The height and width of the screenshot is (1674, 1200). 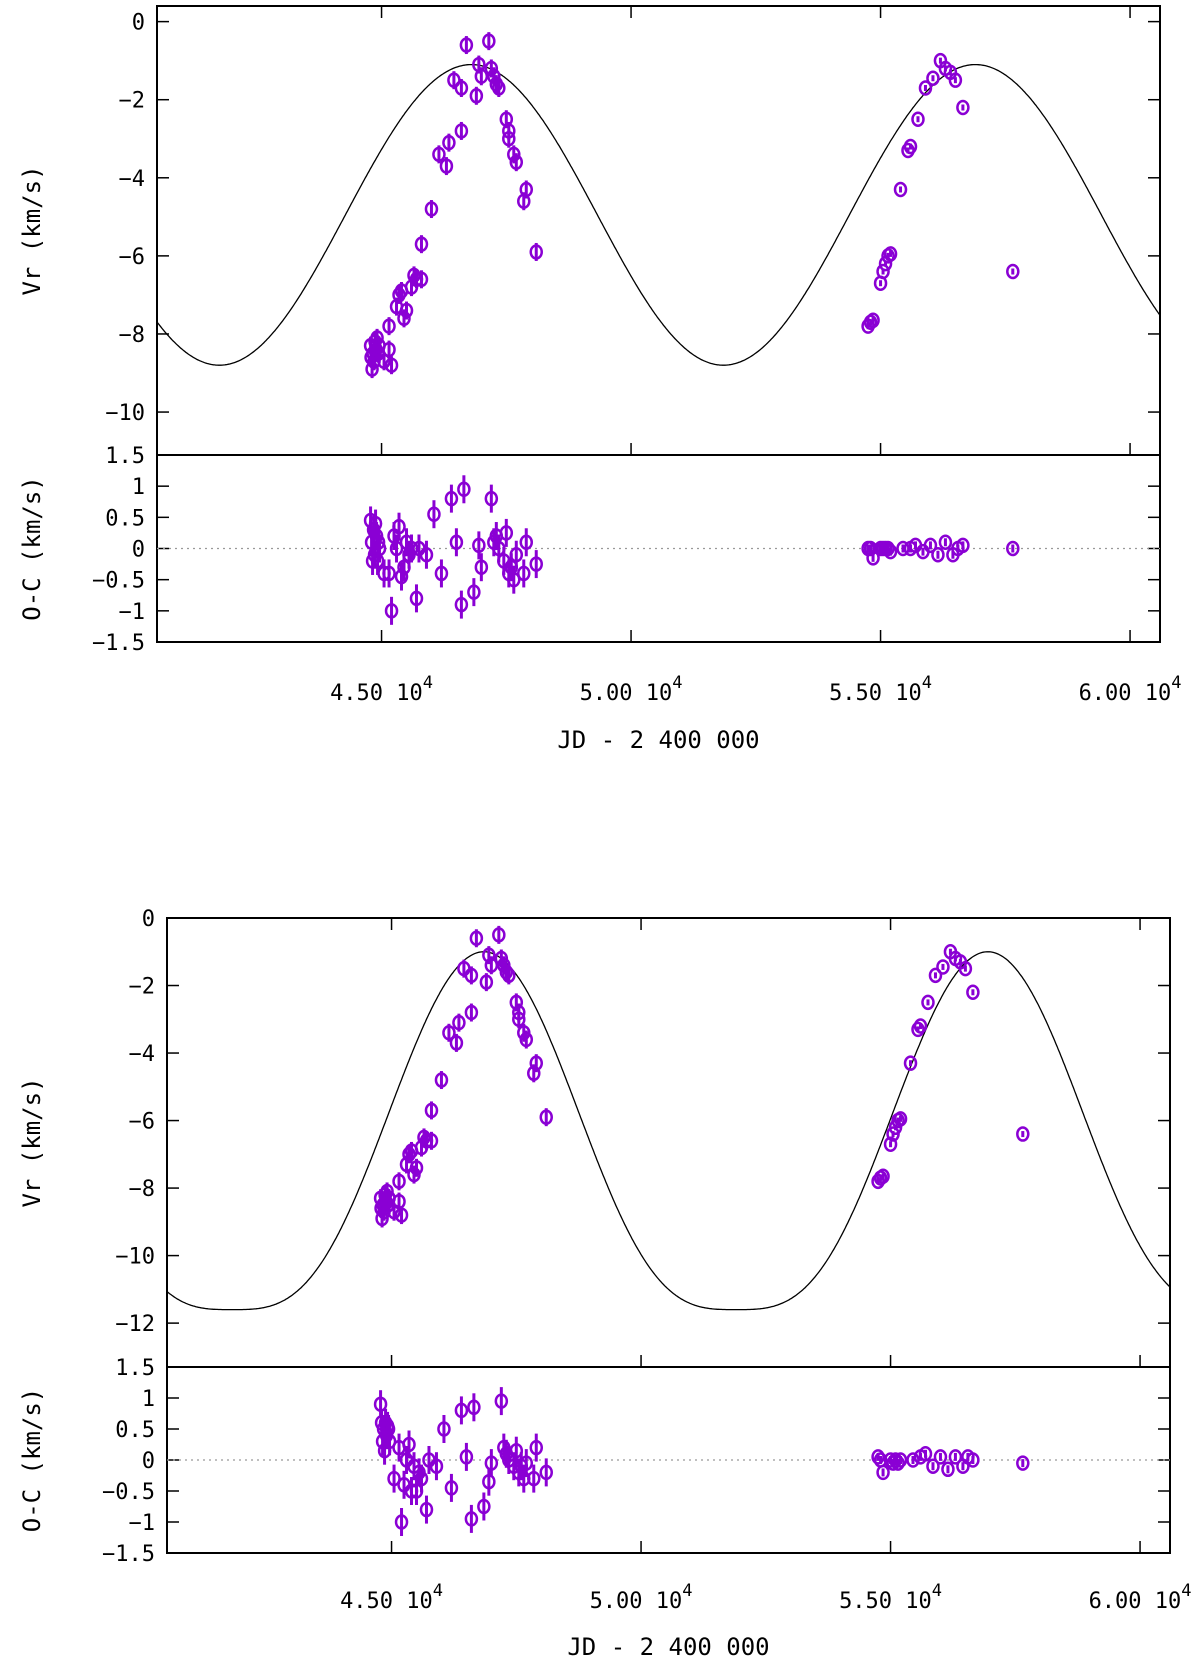 I want to click on rv-y-tick-label: −4, so click(x=132, y=179).